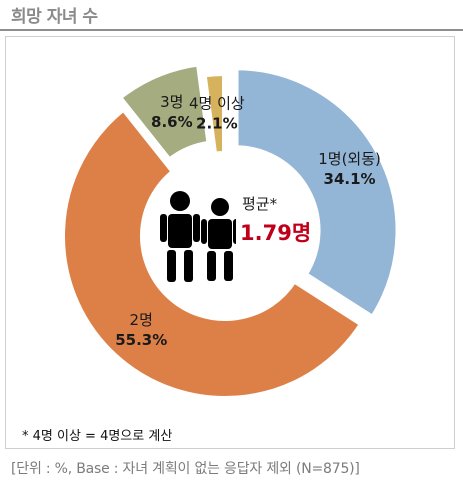 This screenshot has height=487, width=463. What do you see at coordinates (163, 112) in the screenshot?
I see `donut-slice` at bounding box center [163, 112].